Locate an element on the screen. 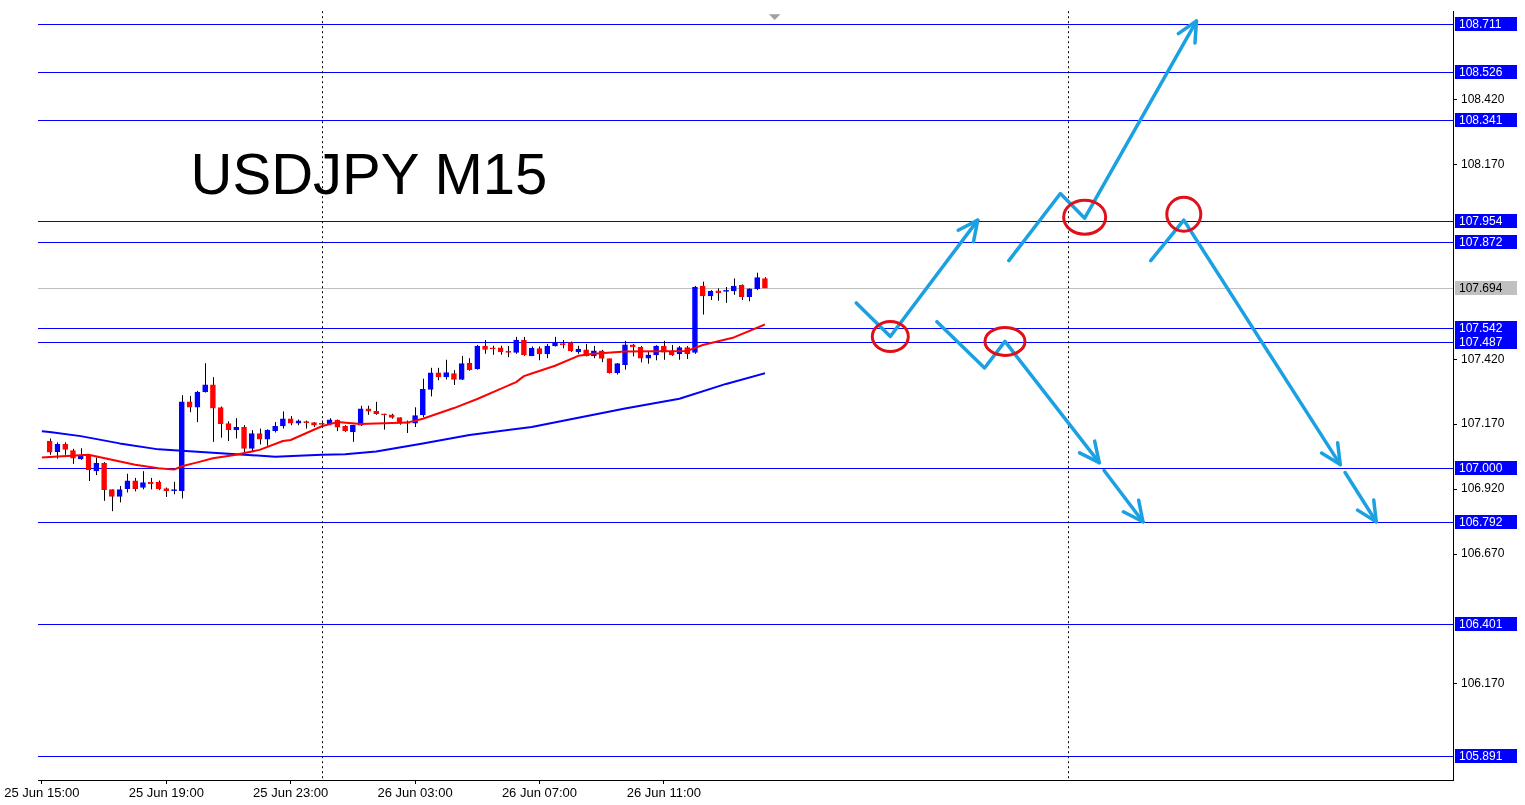 This screenshot has height=805, width=1525. x-tick-label: 26 Jun 03:00 is located at coordinates (415, 793).